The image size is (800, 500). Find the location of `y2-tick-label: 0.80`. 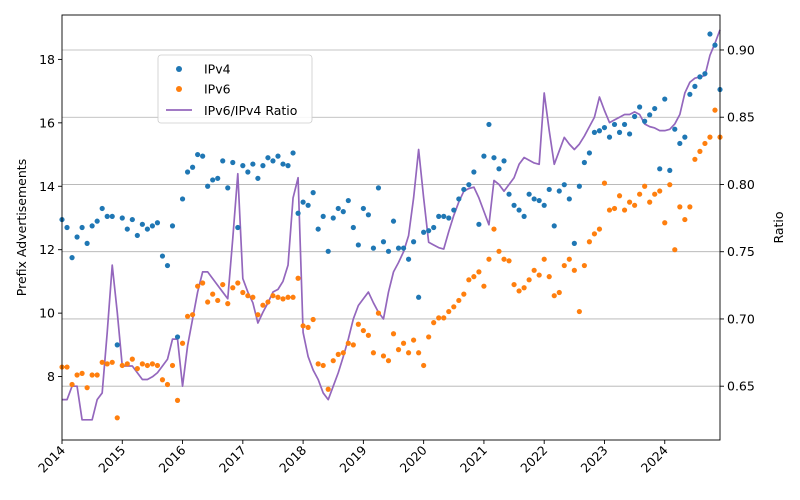

y2-tick-label: 0.80 is located at coordinates (741, 184).